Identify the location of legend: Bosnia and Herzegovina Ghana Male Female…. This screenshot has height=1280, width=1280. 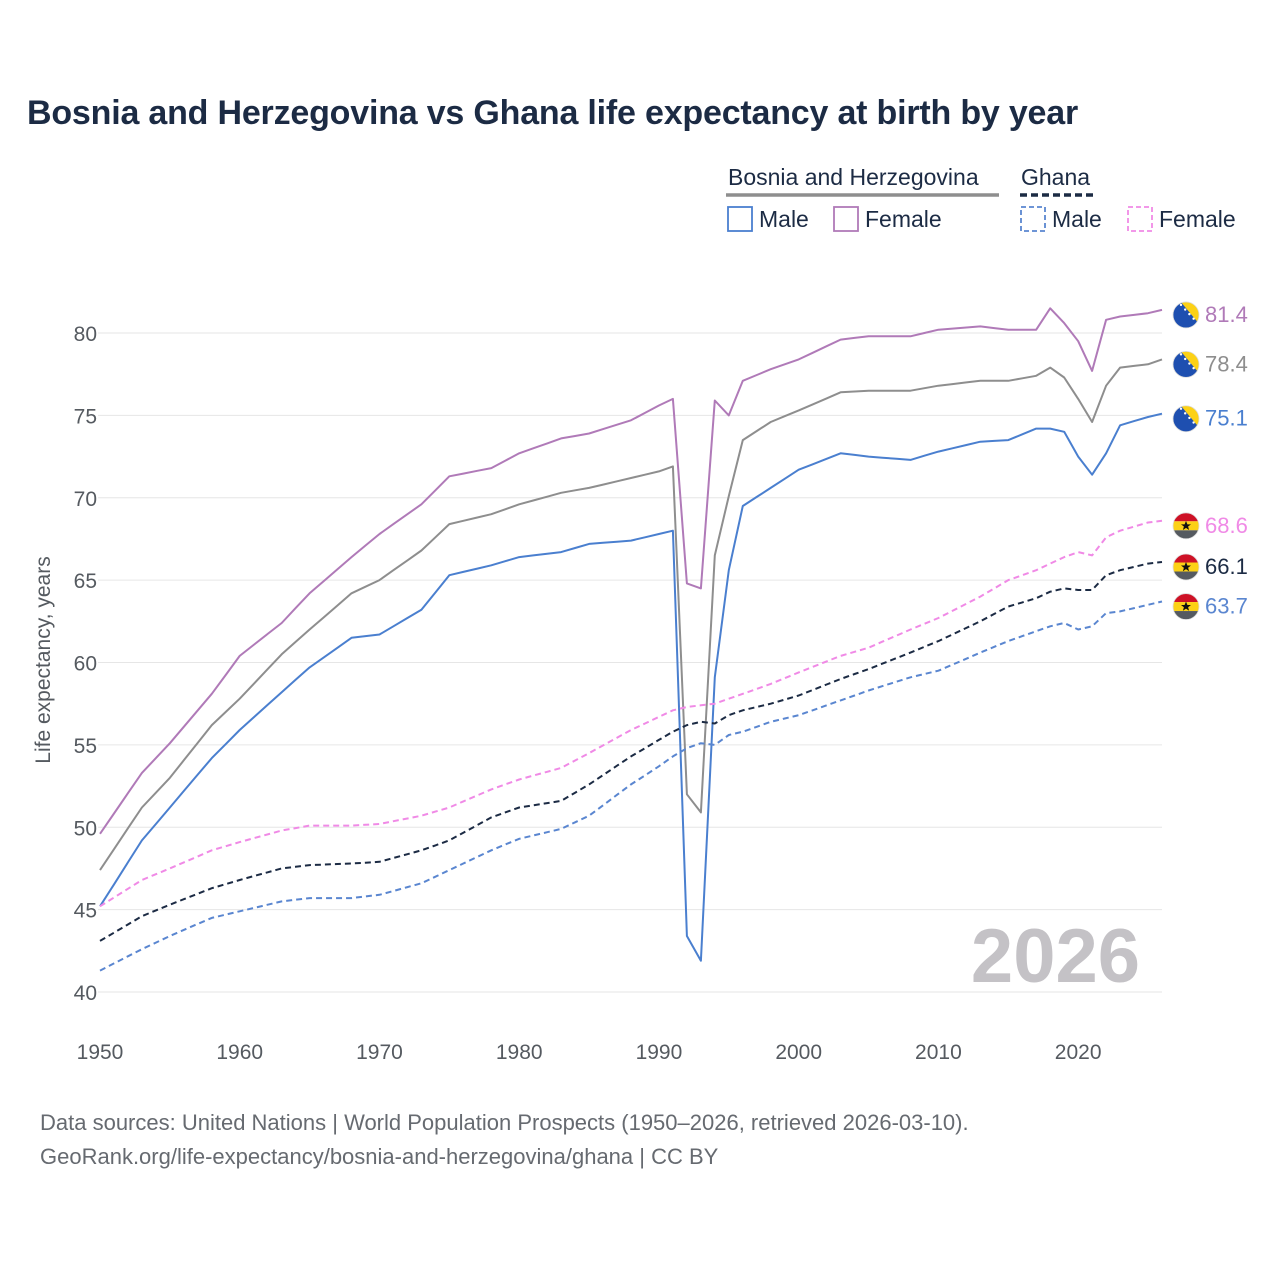
(981, 198).